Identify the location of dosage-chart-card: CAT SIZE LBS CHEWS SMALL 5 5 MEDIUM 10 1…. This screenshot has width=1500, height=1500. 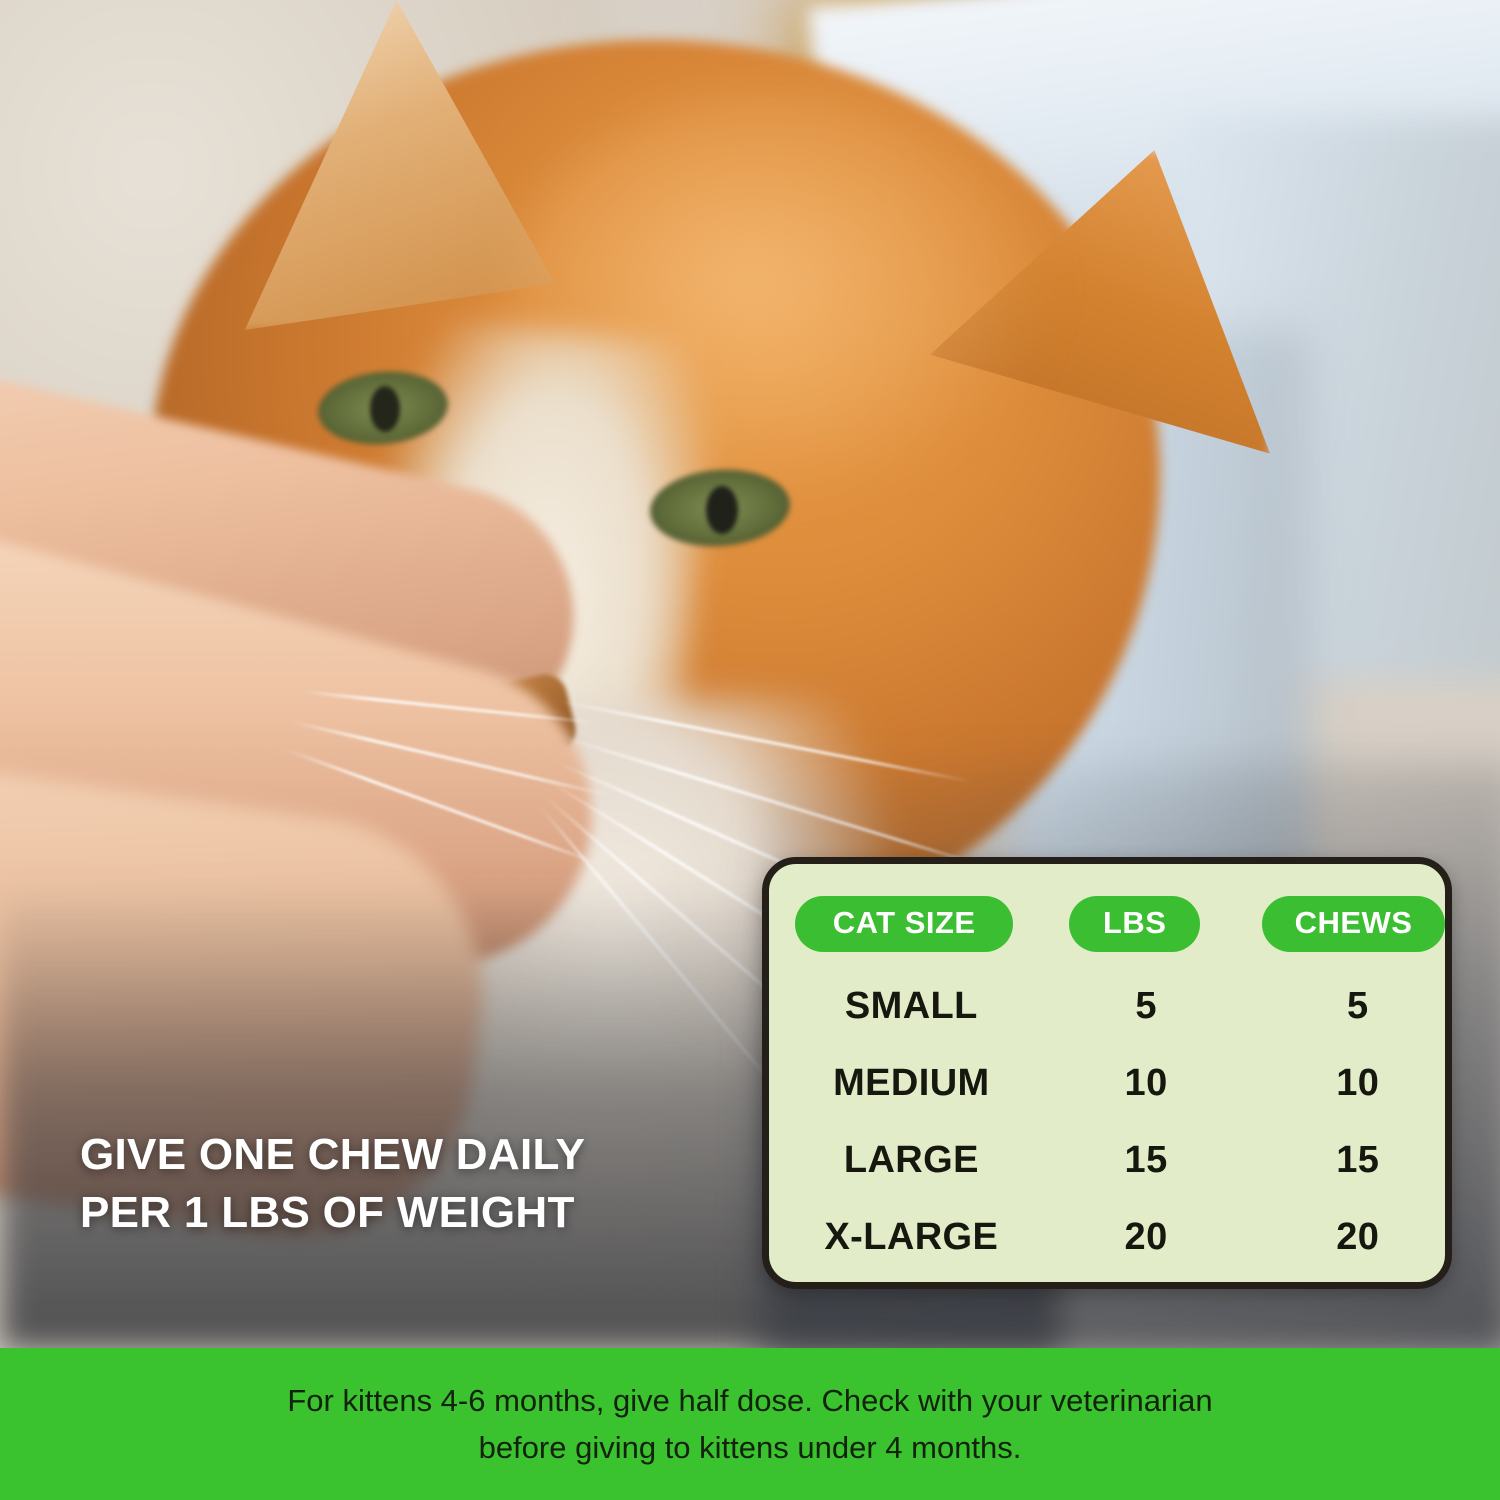
(1107, 1073).